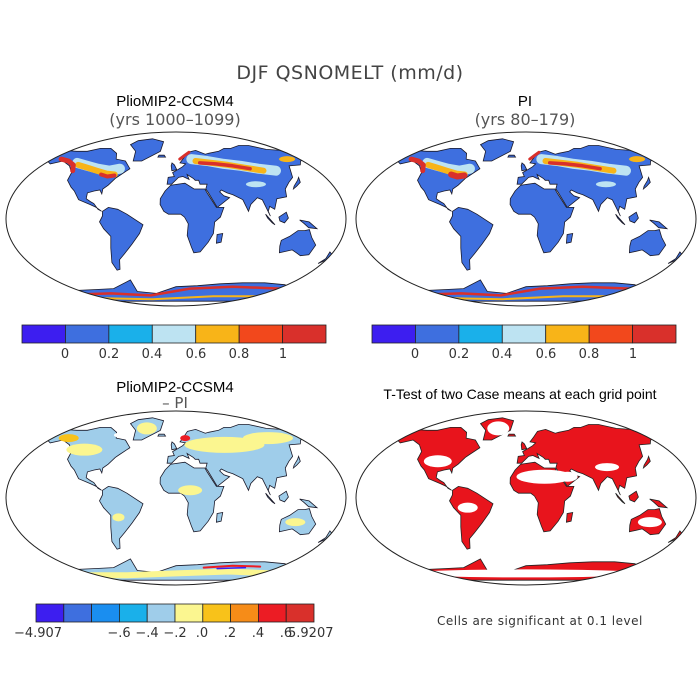 This screenshot has height=700, width=700. I want to click on snow-mid-na, so click(96, 169).